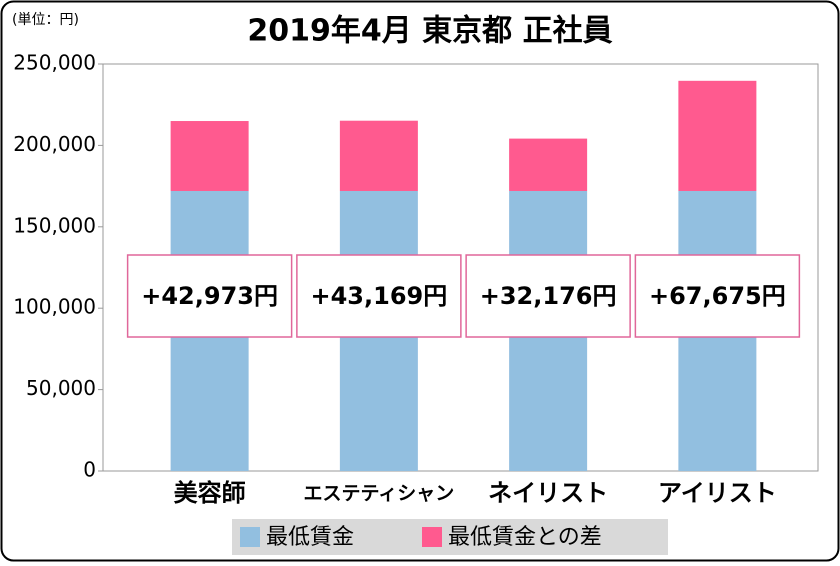 This screenshot has width=840, height=566. I want to click on x-tick-label: アイリスト, so click(717, 493).